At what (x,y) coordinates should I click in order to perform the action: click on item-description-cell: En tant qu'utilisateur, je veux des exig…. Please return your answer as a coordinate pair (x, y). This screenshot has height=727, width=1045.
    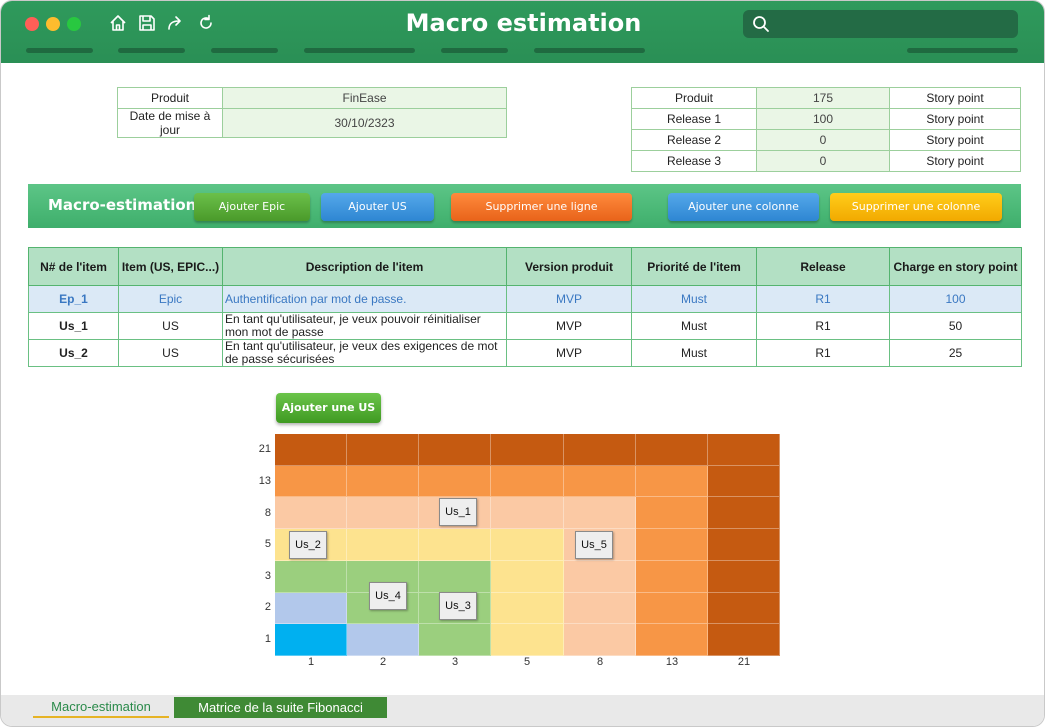
    Looking at the image, I should click on (364, 353).